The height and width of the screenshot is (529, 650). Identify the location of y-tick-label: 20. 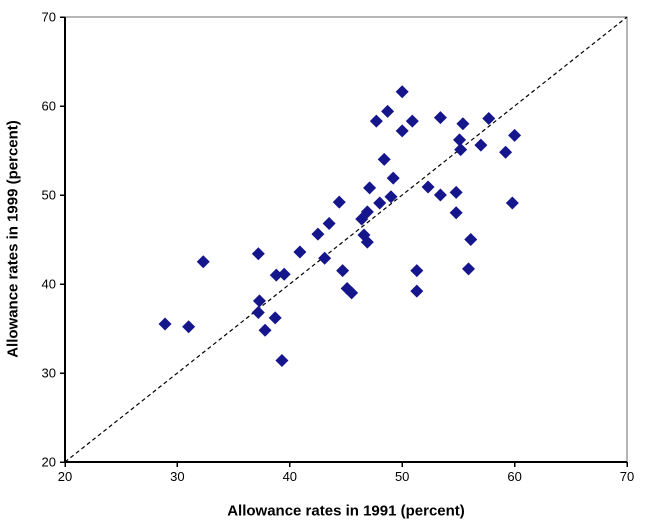
(49, 462).